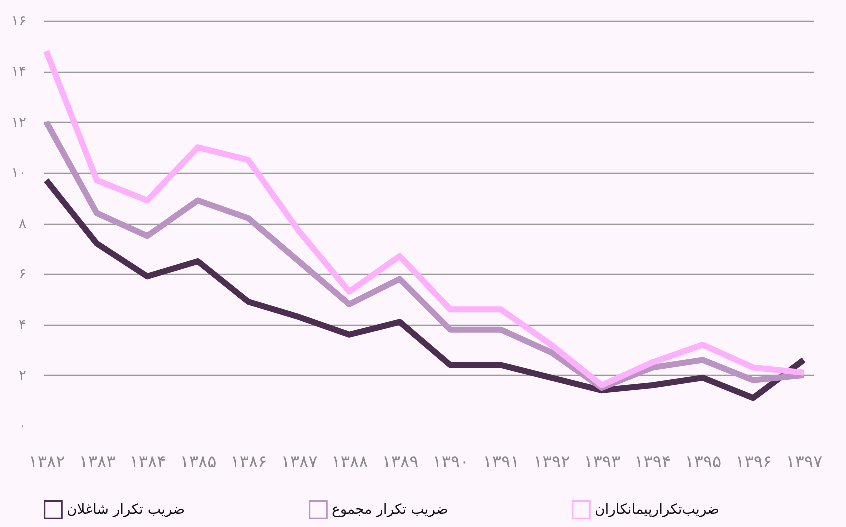 The height and width of the screenshot is (527, 846). I want to click on x-tick-label: ۱۳۹۶, so click(754, 462).